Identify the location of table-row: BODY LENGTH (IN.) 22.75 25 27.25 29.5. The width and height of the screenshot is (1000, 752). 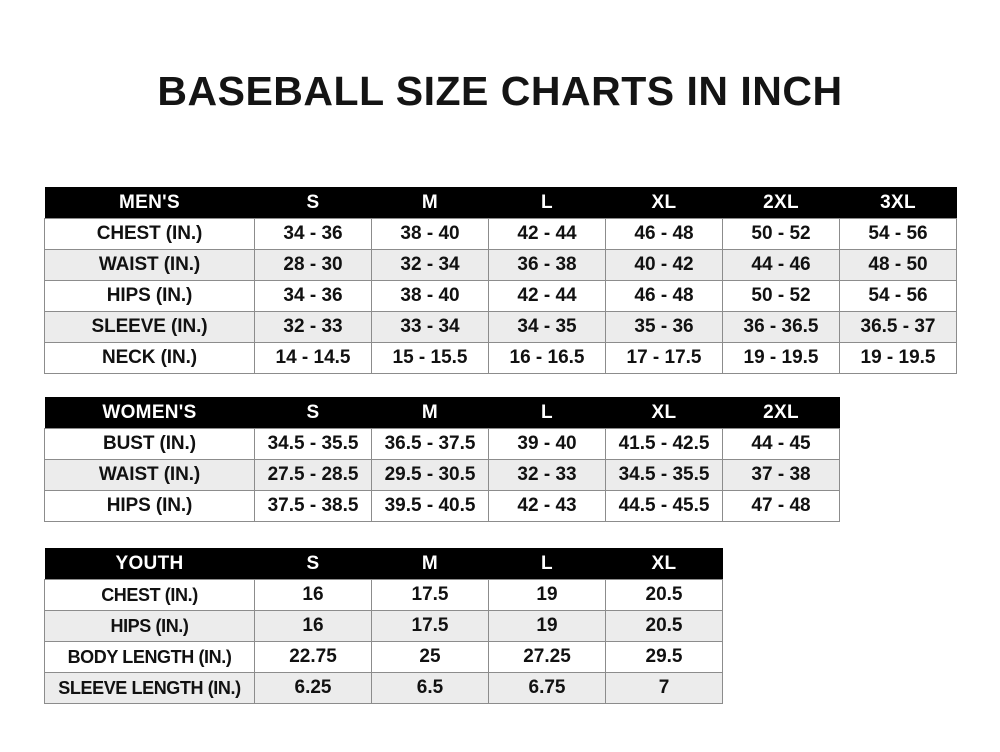
(383, 657).